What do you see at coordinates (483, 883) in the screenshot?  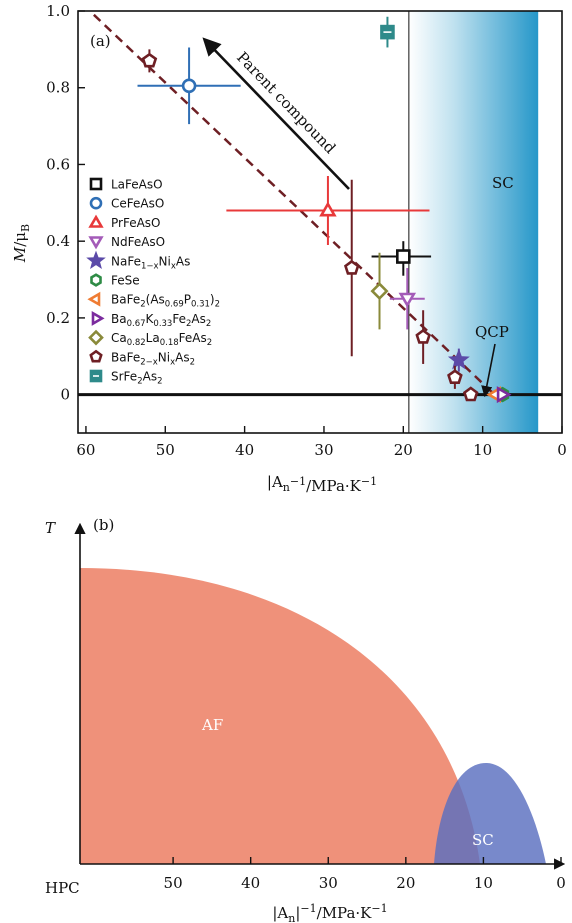 I see `x-tick-label-b: 10` at bounding box center [483, 883].